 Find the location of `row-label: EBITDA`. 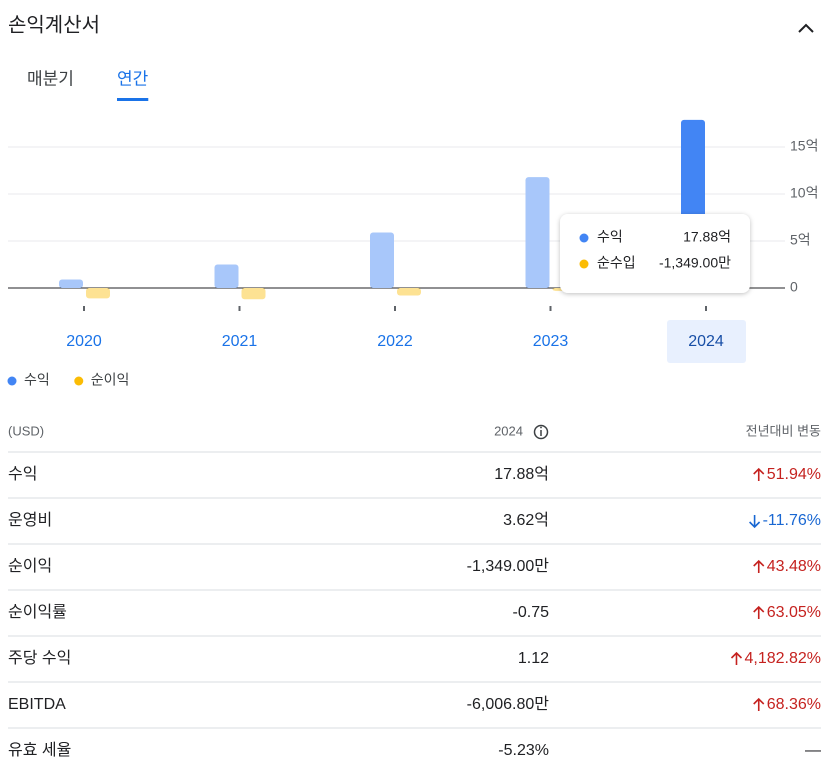

row-label: EBITDA is located at coordinates (37, 704).